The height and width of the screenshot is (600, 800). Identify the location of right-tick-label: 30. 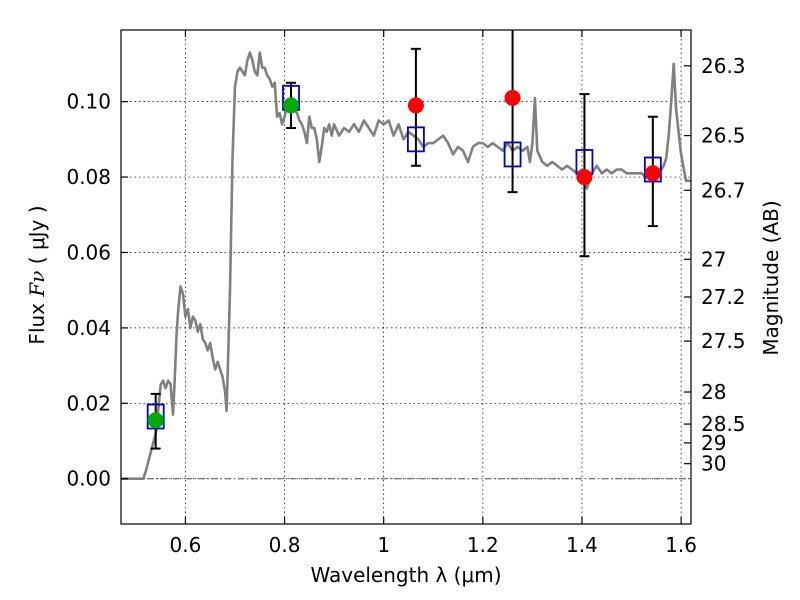
(713, 464).